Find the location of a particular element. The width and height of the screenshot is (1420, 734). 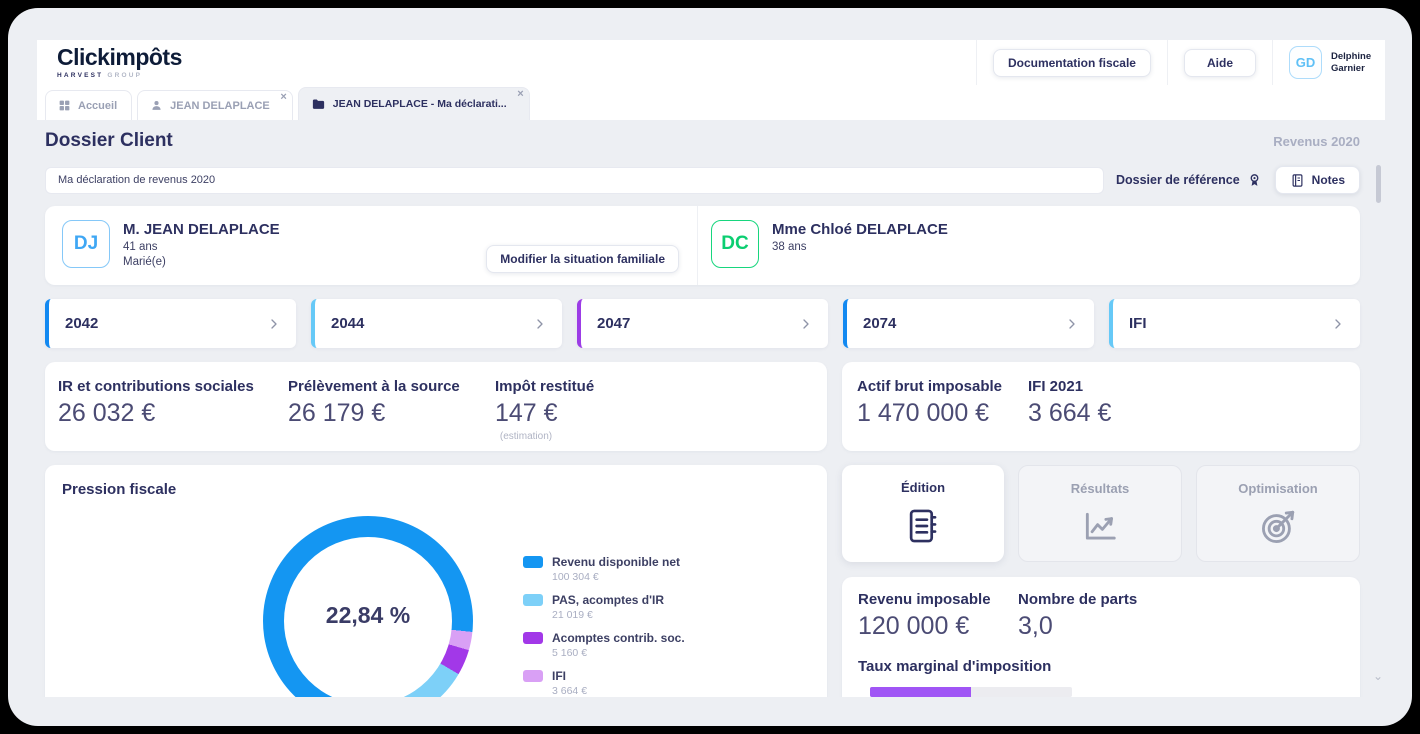

form-card-2044: 2044 is located at coordinates (436, 323).